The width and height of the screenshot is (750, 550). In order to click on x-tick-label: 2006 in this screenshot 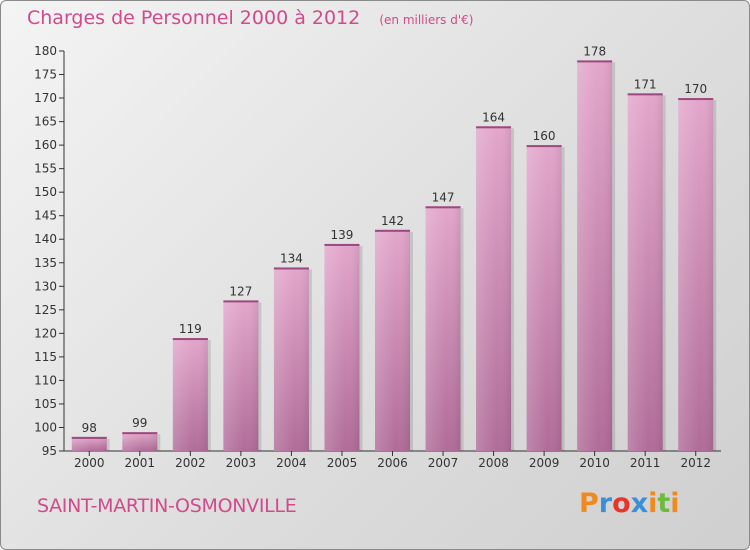, I will do `click(392, 463)`.